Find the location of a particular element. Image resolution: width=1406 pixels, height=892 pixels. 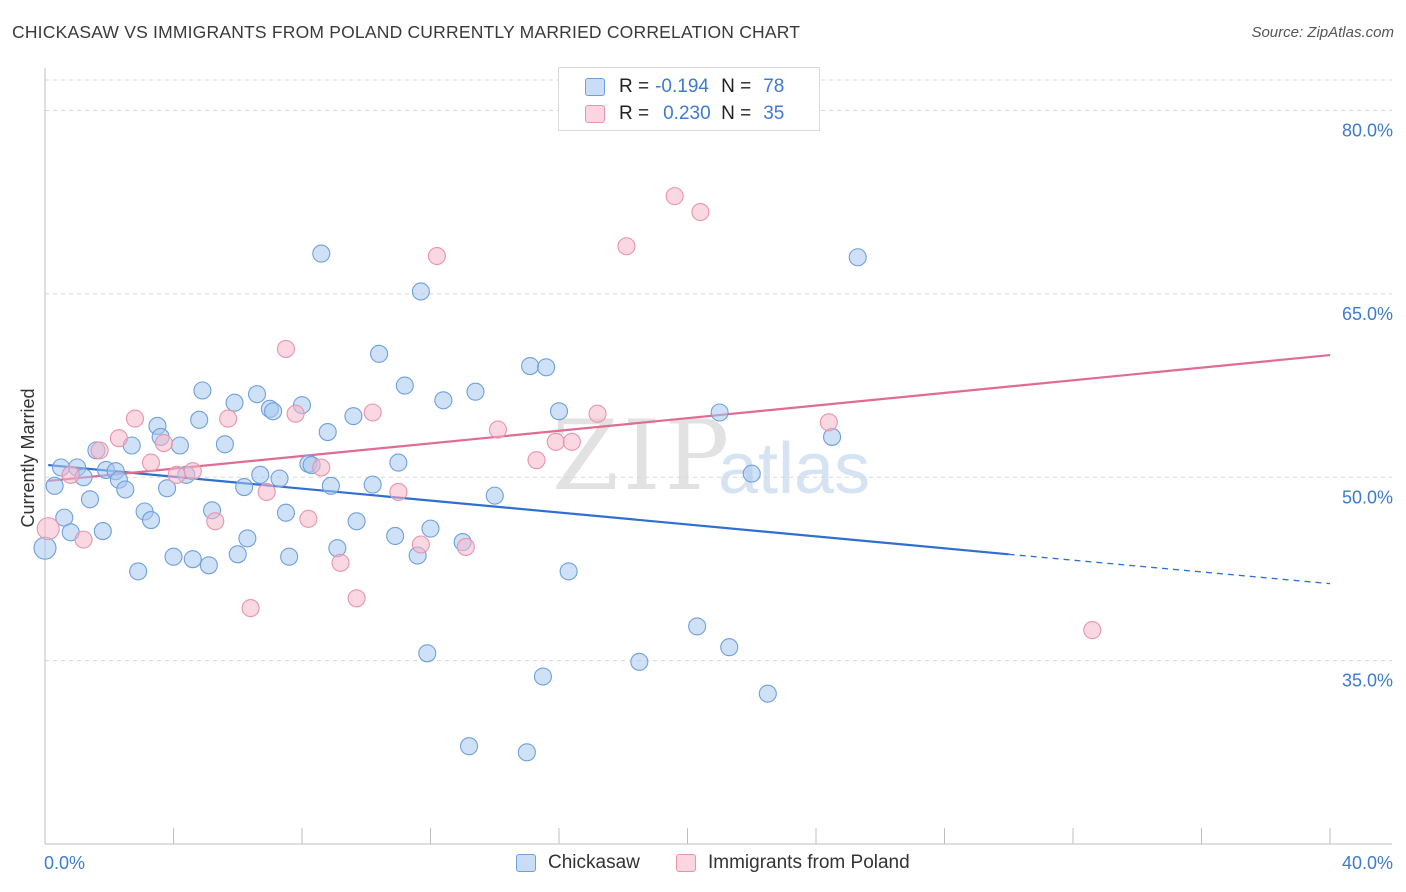

poland-trend-line is located at coordinates (689, 418).